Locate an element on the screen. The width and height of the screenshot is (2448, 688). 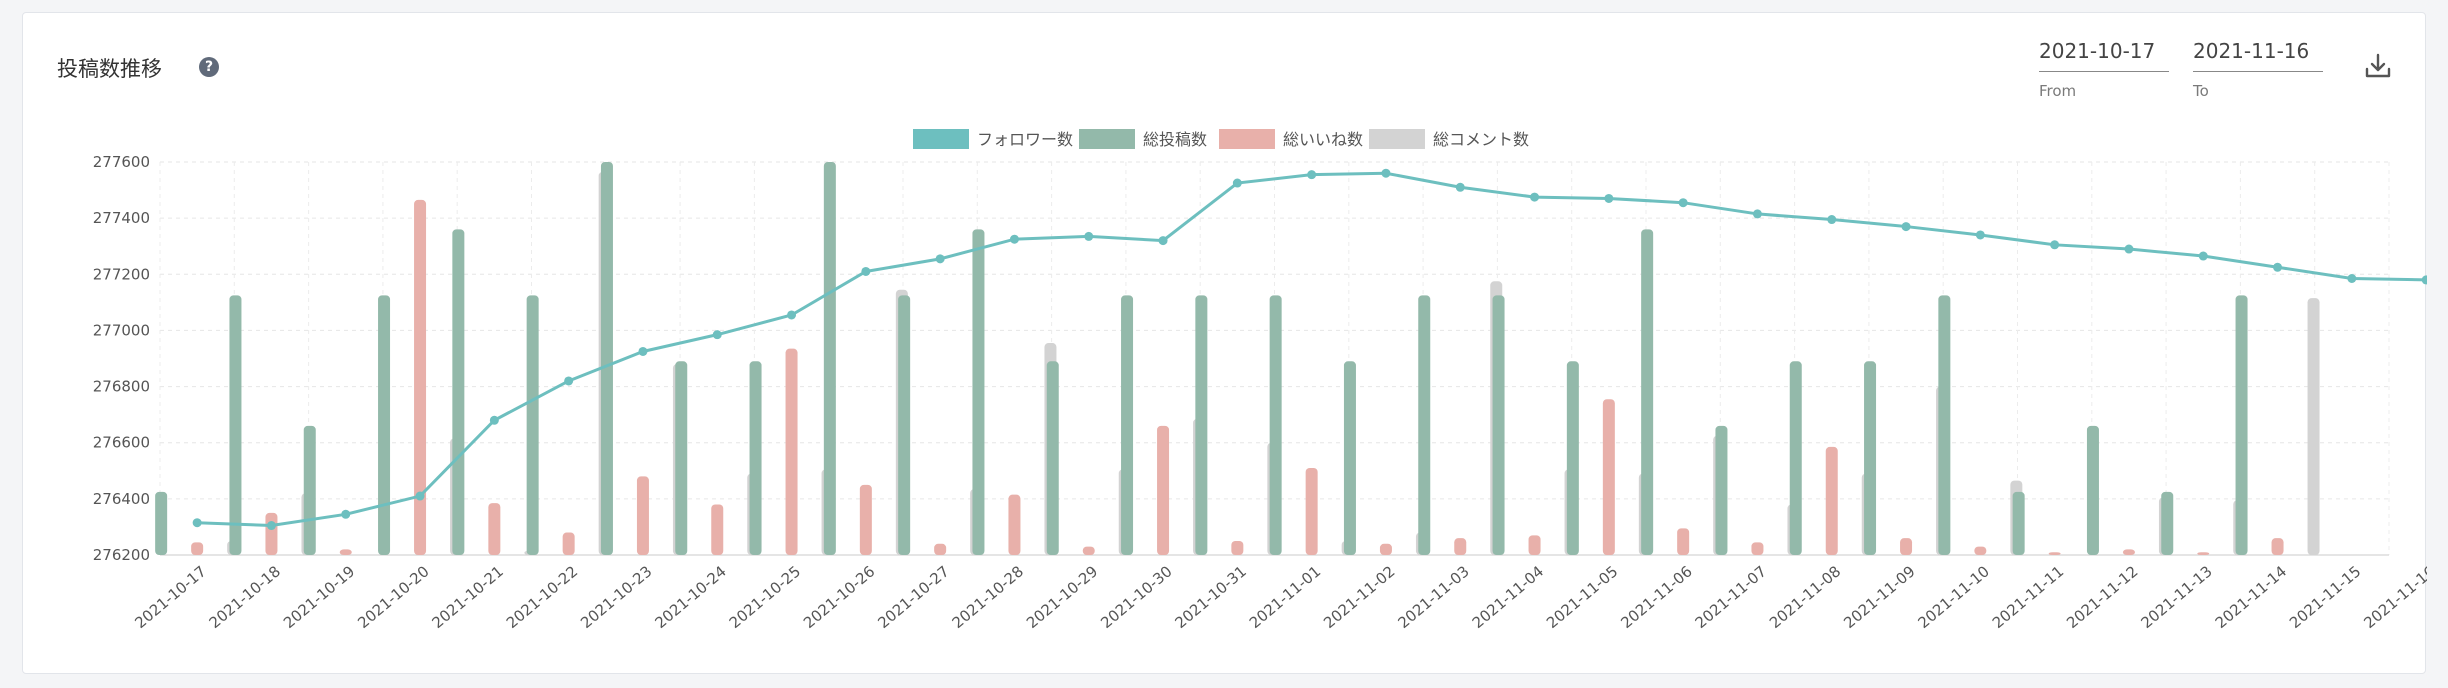
x-tick-label: 2021-10-25 is located at coordinates (765, 597).